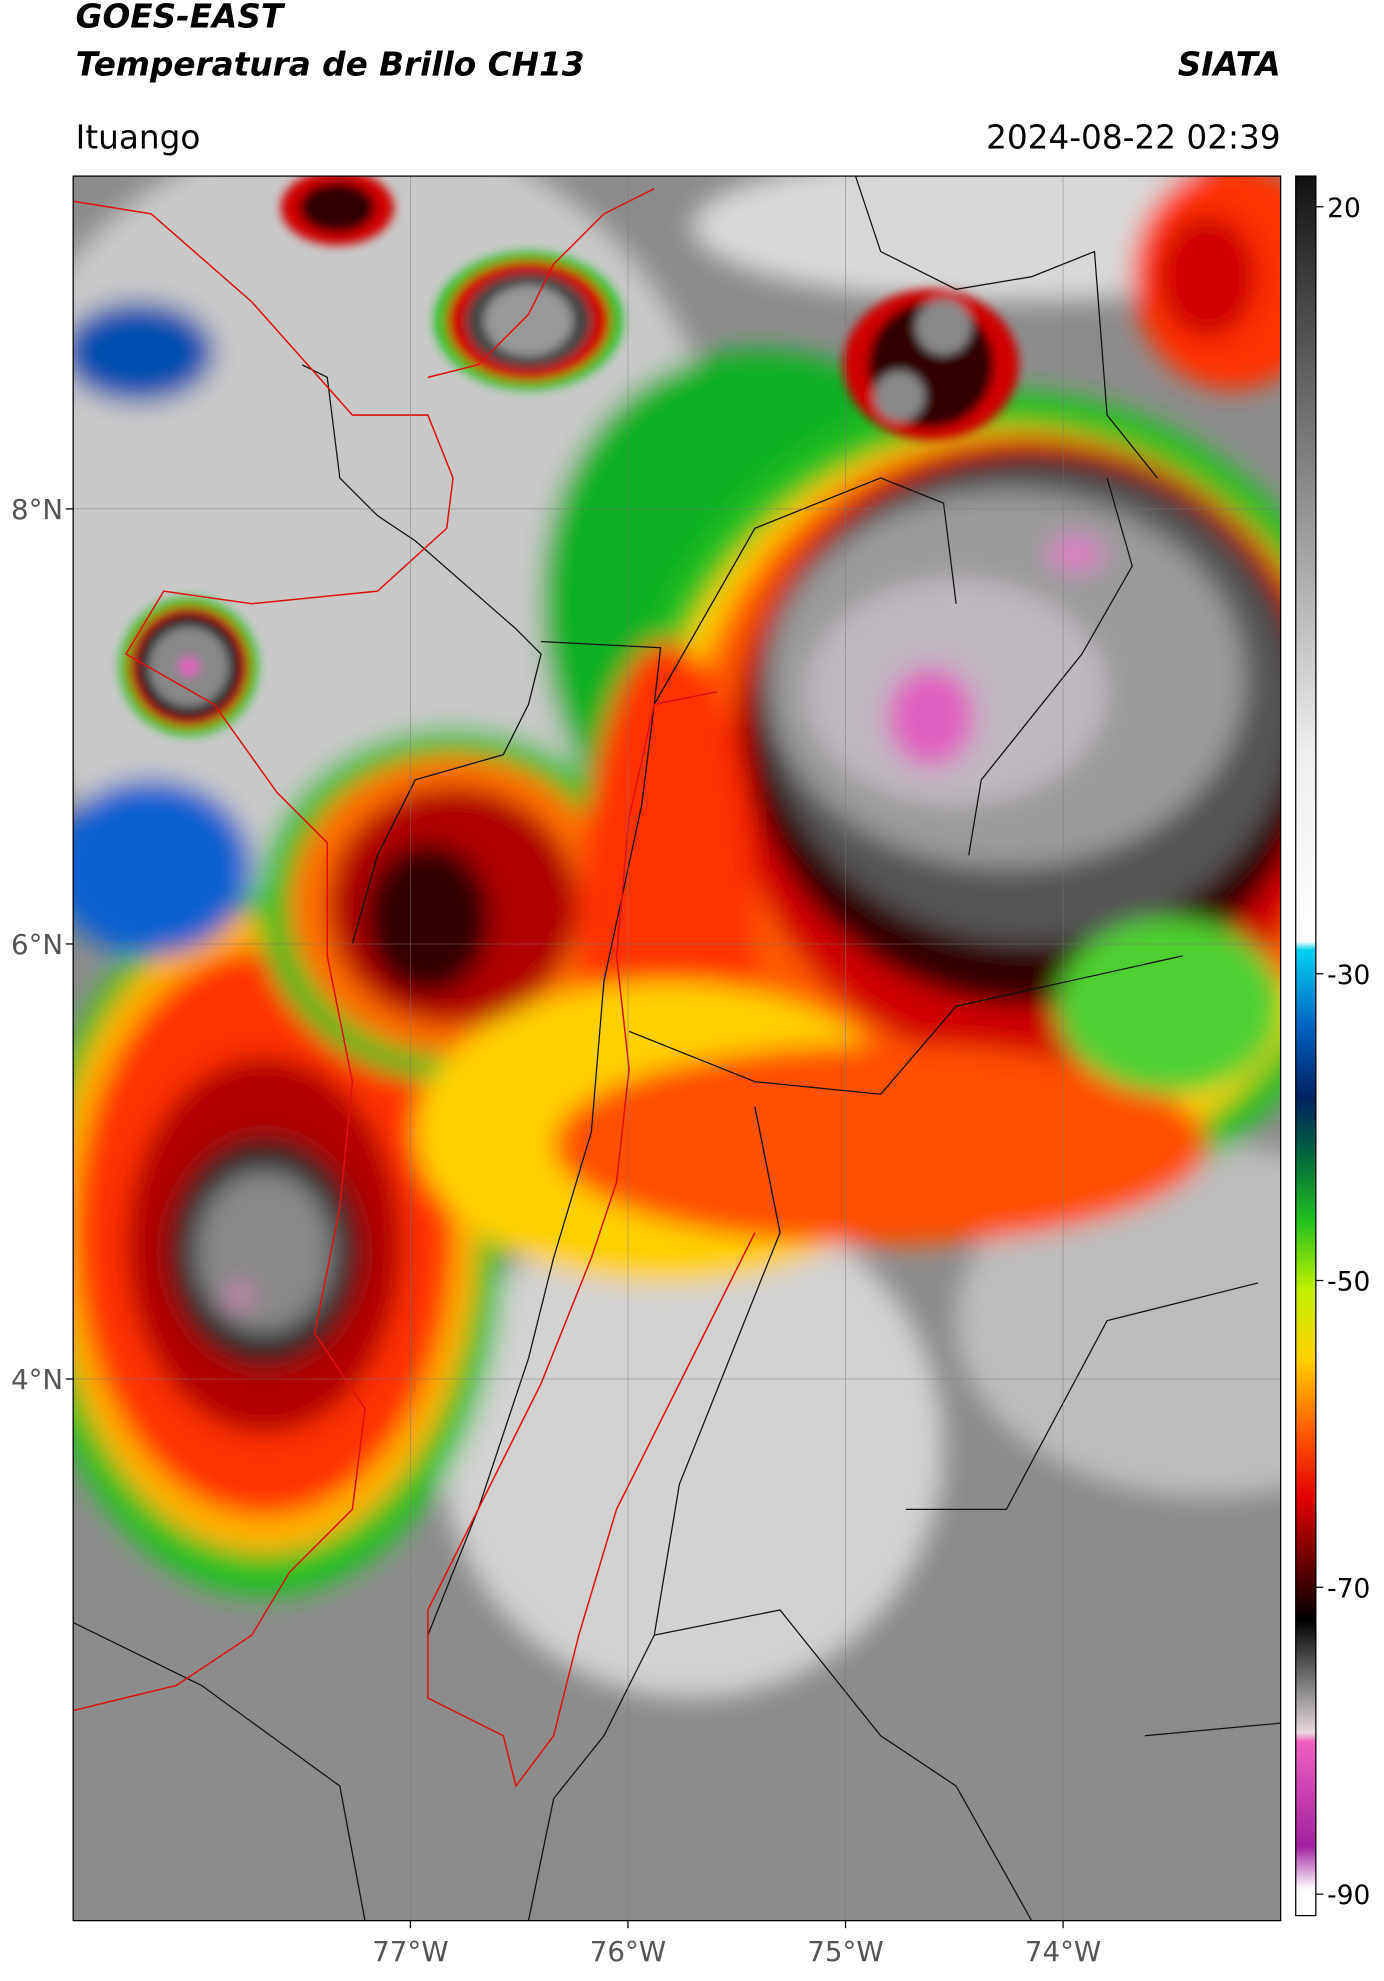 The image size is (1384, 1981). What do you see at coordinates (138, 137) in the screenshot?
I see `location: Ituango` at bounding box center [138, 137].